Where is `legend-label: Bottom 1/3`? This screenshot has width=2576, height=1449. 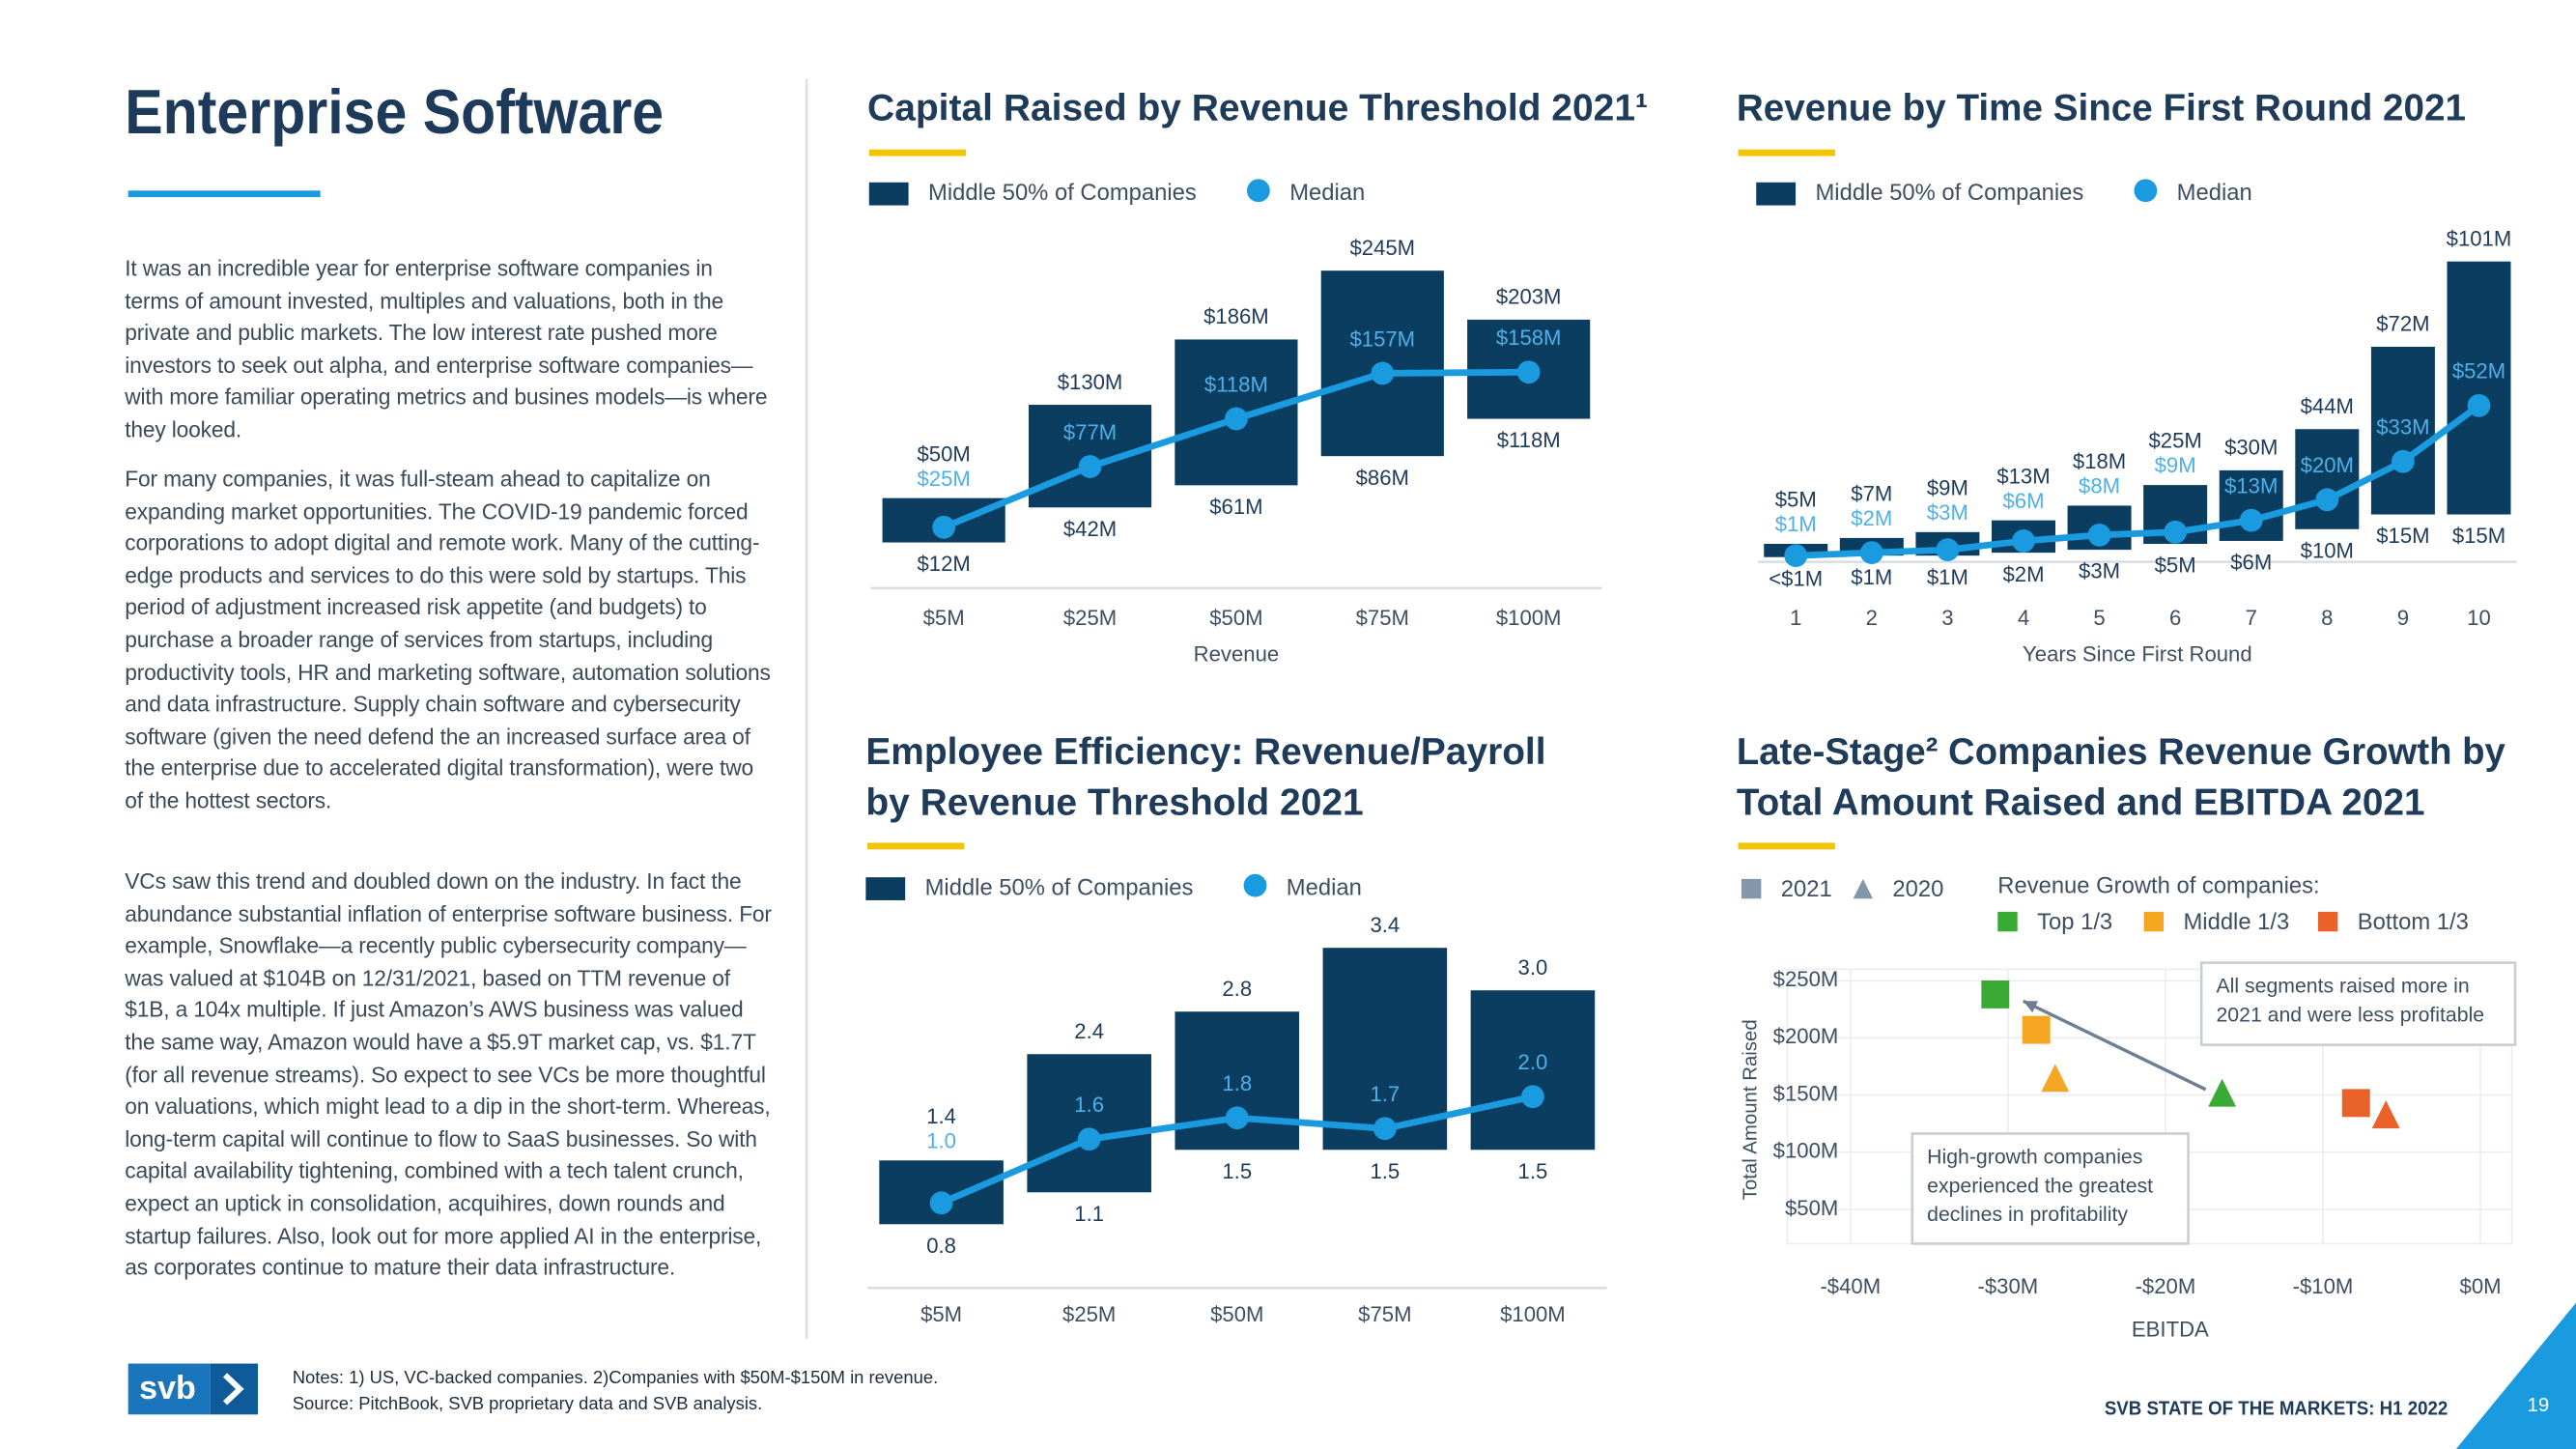
legend-label: Bottom 1/3 is located at coordinates (2413, 922).